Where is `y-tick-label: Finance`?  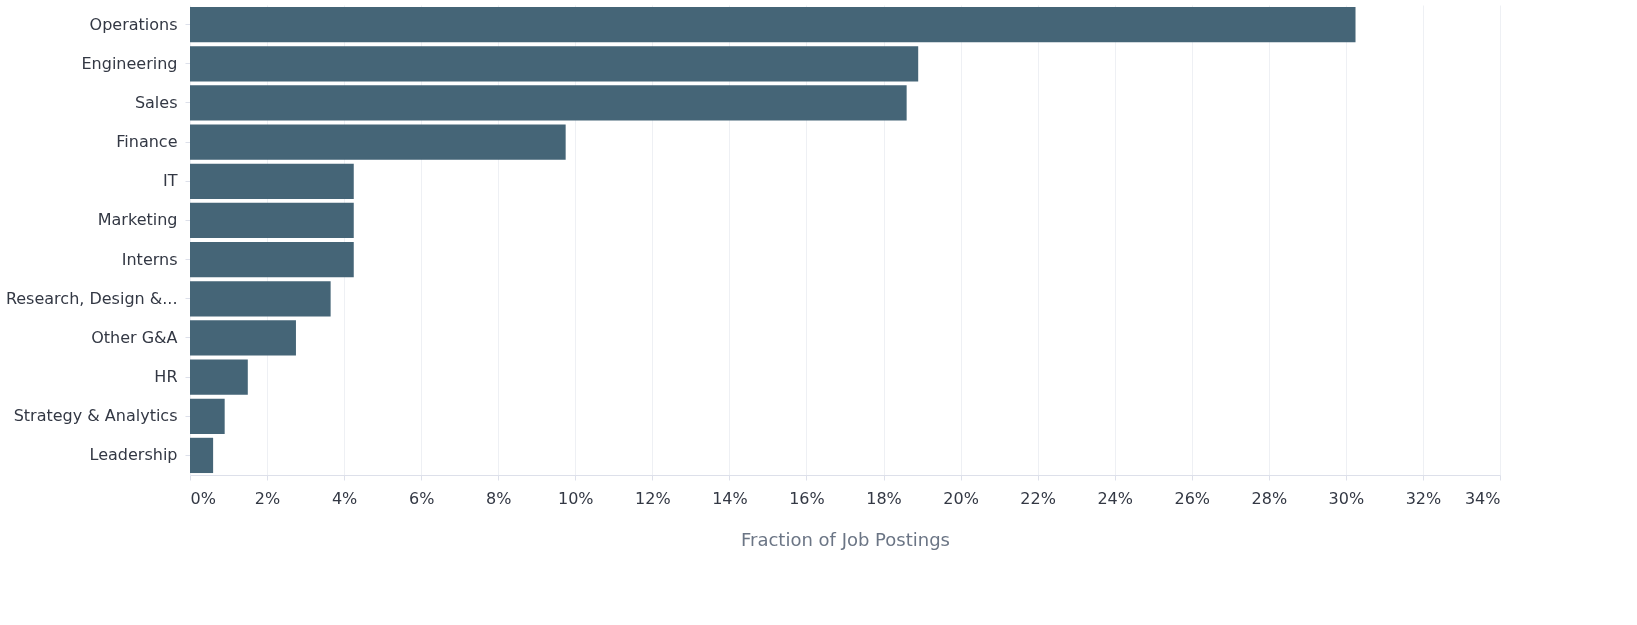 y-tick-label: Finance is located at coordinates (147, 142).